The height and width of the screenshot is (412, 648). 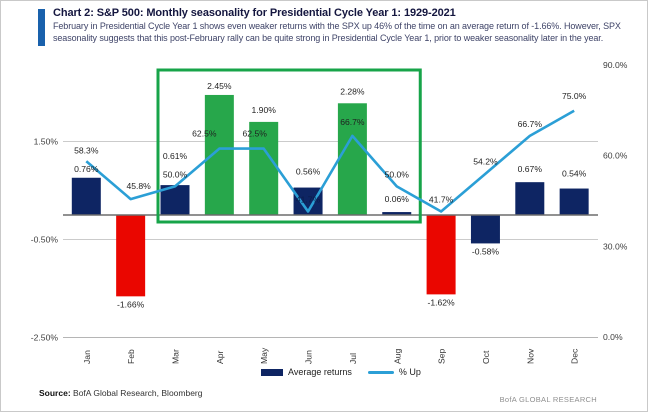 What do you see at coordinates (264, 355) in the screenshot?
I see `month-label-May: May` at bounding box center [264, 355].